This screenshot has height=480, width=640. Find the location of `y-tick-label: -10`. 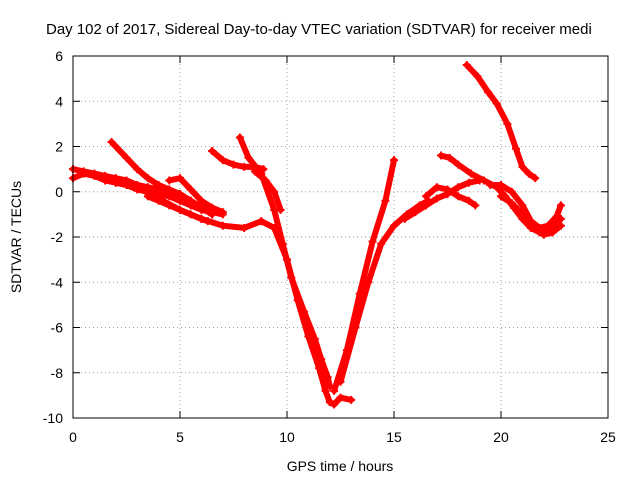

y-tick-label: -10 is located at coordinates (53, 418).